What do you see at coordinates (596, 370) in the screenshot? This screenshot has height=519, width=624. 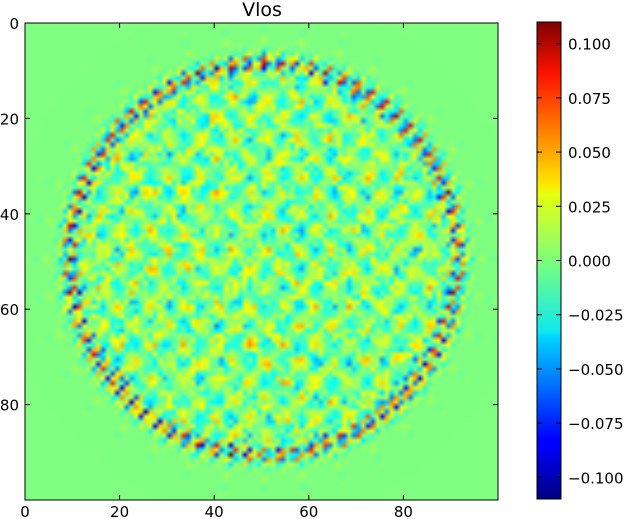 I see `colorbar-tick-label: −0.050` at bounding box center [596, 370].